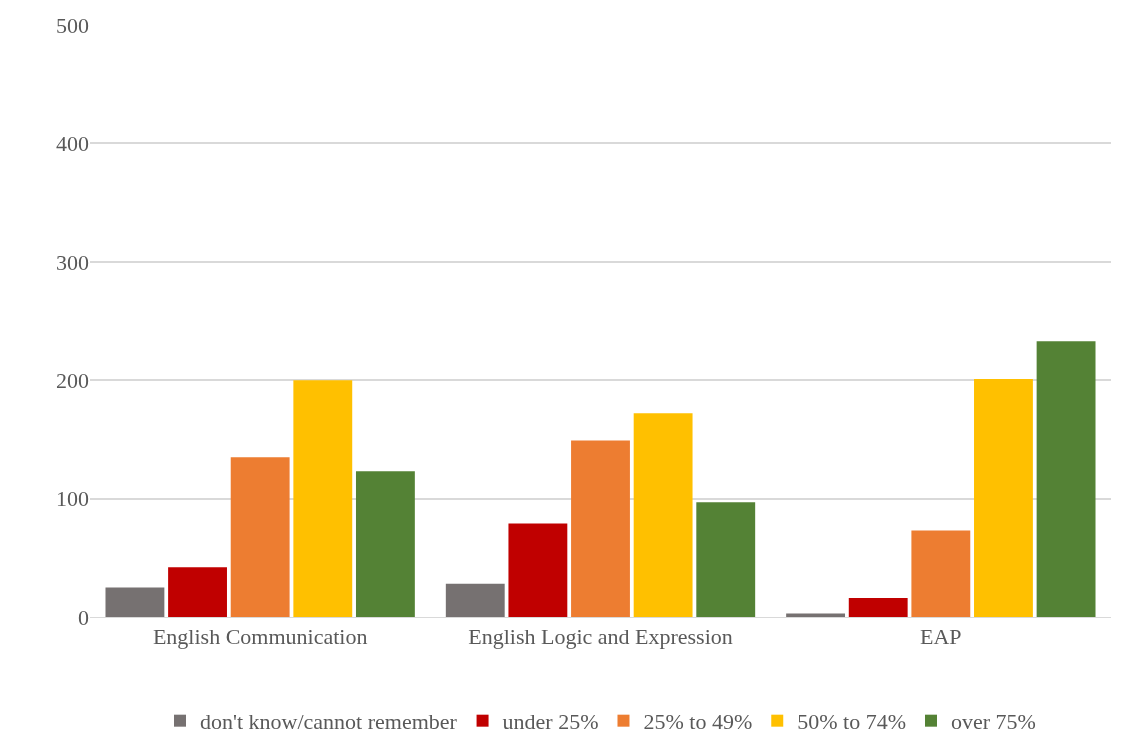 Image resolution: width=1131 pixels, height=754 pixels. What do you see at coordinates (72, 380) in the screenshot?
I see `y-tick-label: 200` at bounding box center [72, 380].